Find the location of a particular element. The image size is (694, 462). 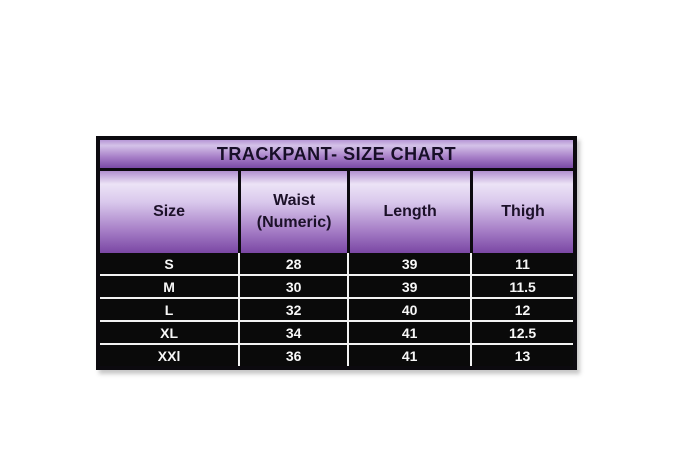

cell-size: S is located at coordinates (169, 263).